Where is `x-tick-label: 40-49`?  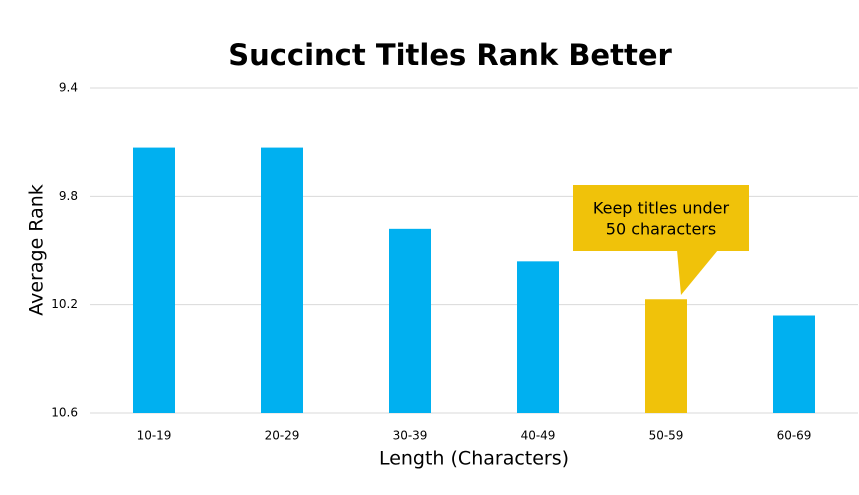 x-tick-label: 40-49 is located at coordinates (538, 436).